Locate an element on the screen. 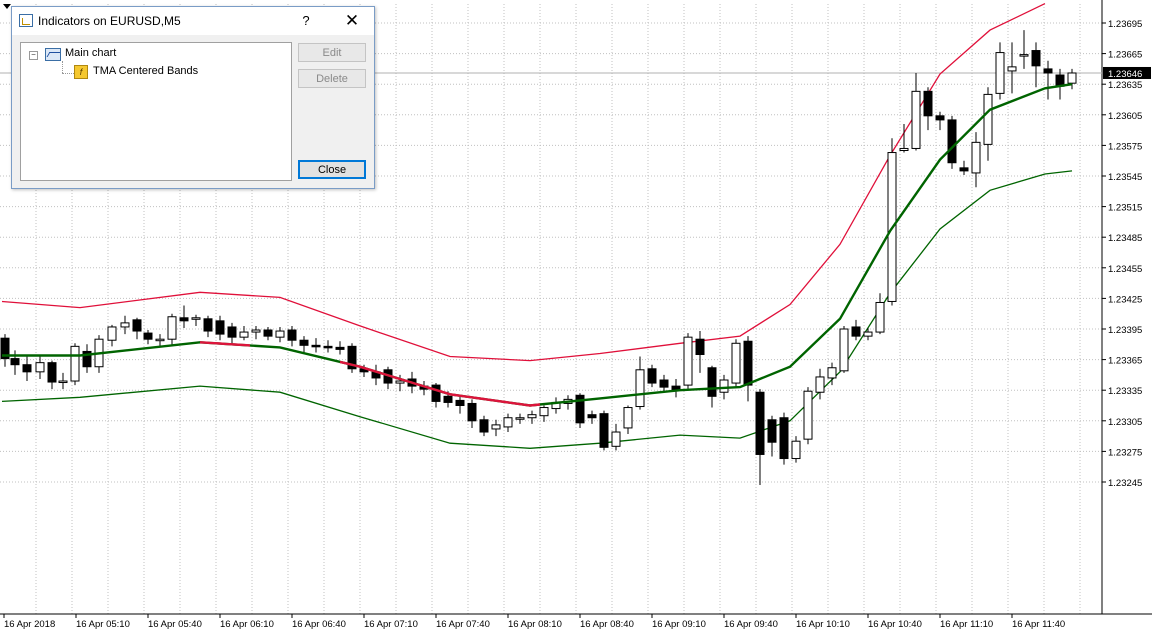 The image size is (1152, 633). price-label: 1.23635 is located at coordinates (1125, 85).